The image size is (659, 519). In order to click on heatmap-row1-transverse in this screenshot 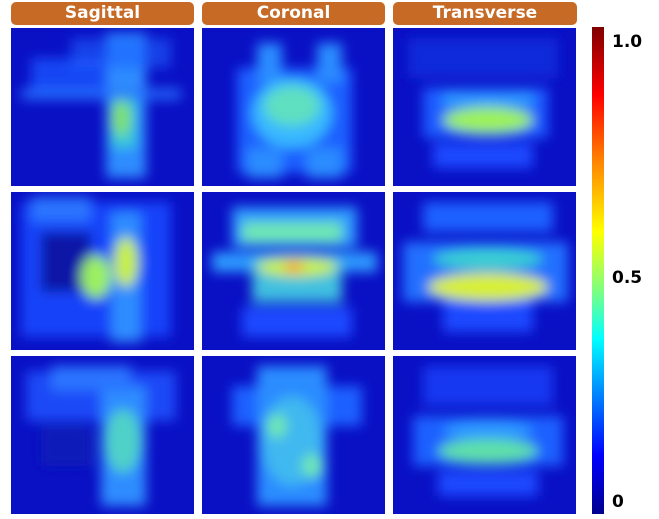, I will do `click(484, 107)`.